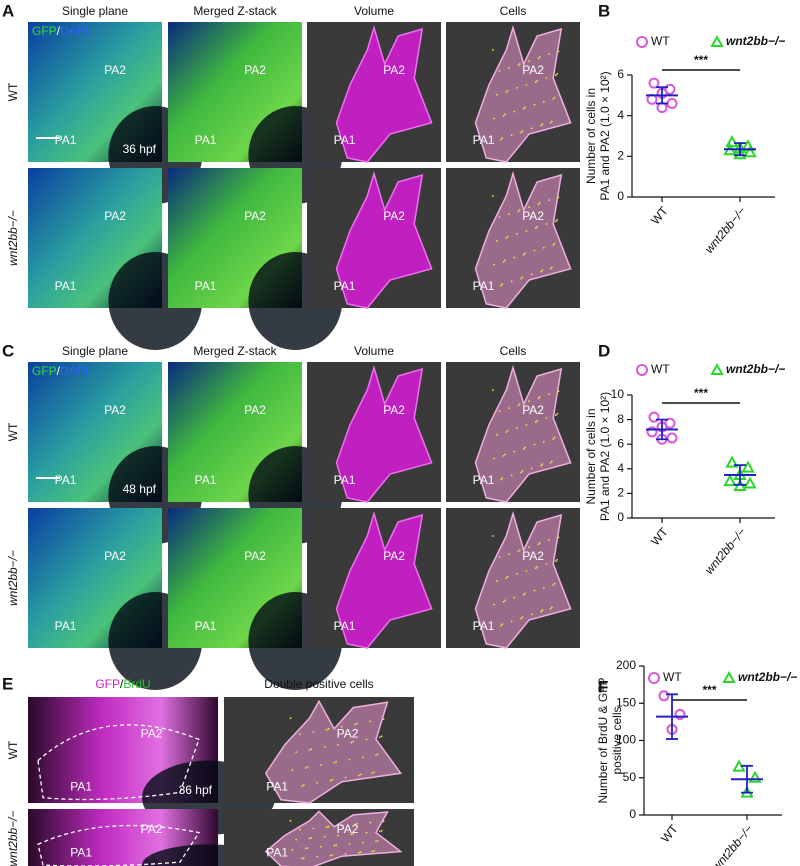  I want to click on column-header: Double positive cells, so click(318, 684).